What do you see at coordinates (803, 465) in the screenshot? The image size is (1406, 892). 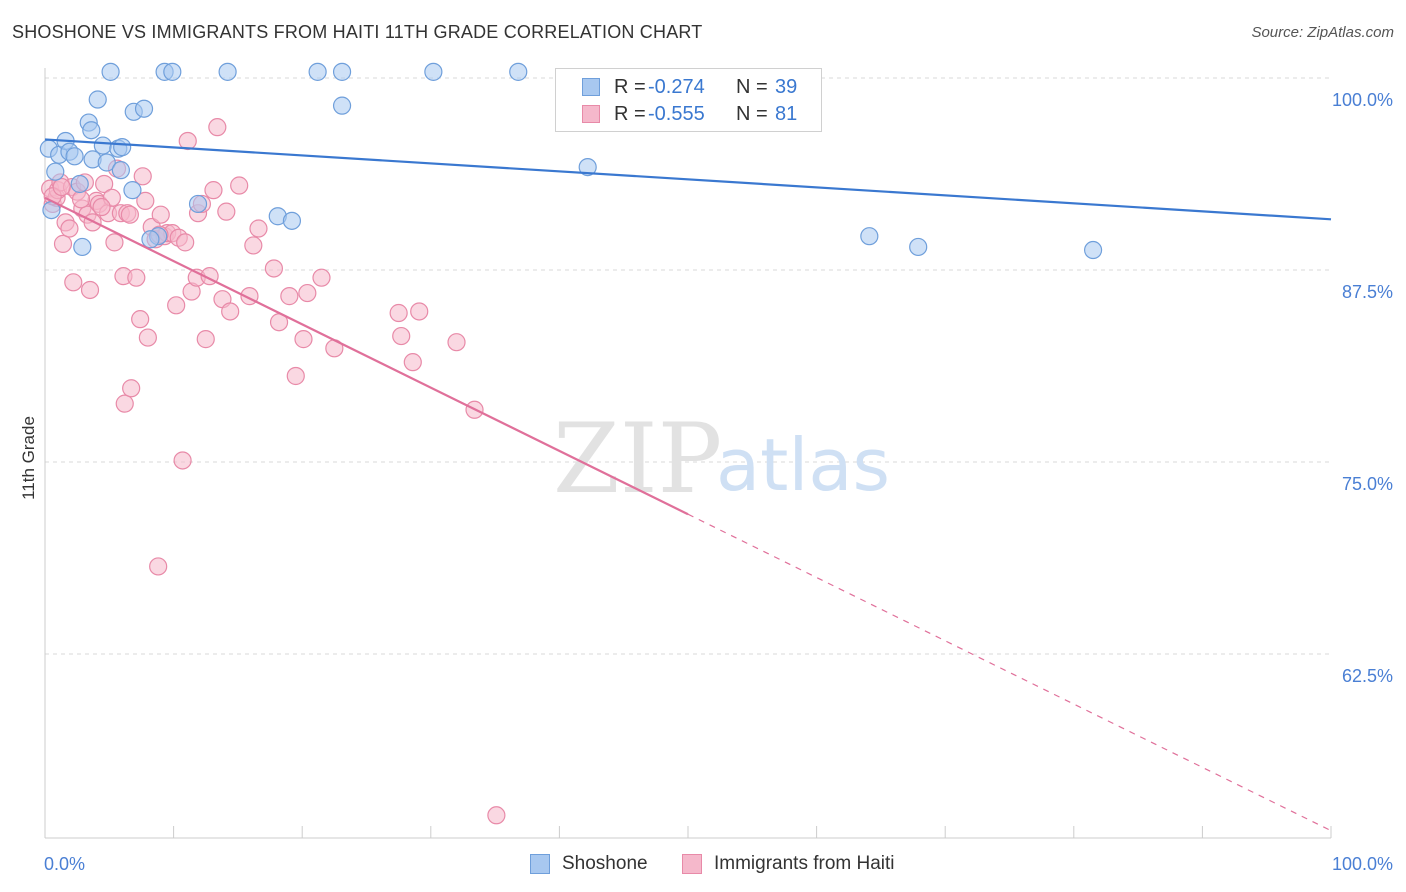 I see `watermark-atlas: atlas` at bounding box center [803, 465].